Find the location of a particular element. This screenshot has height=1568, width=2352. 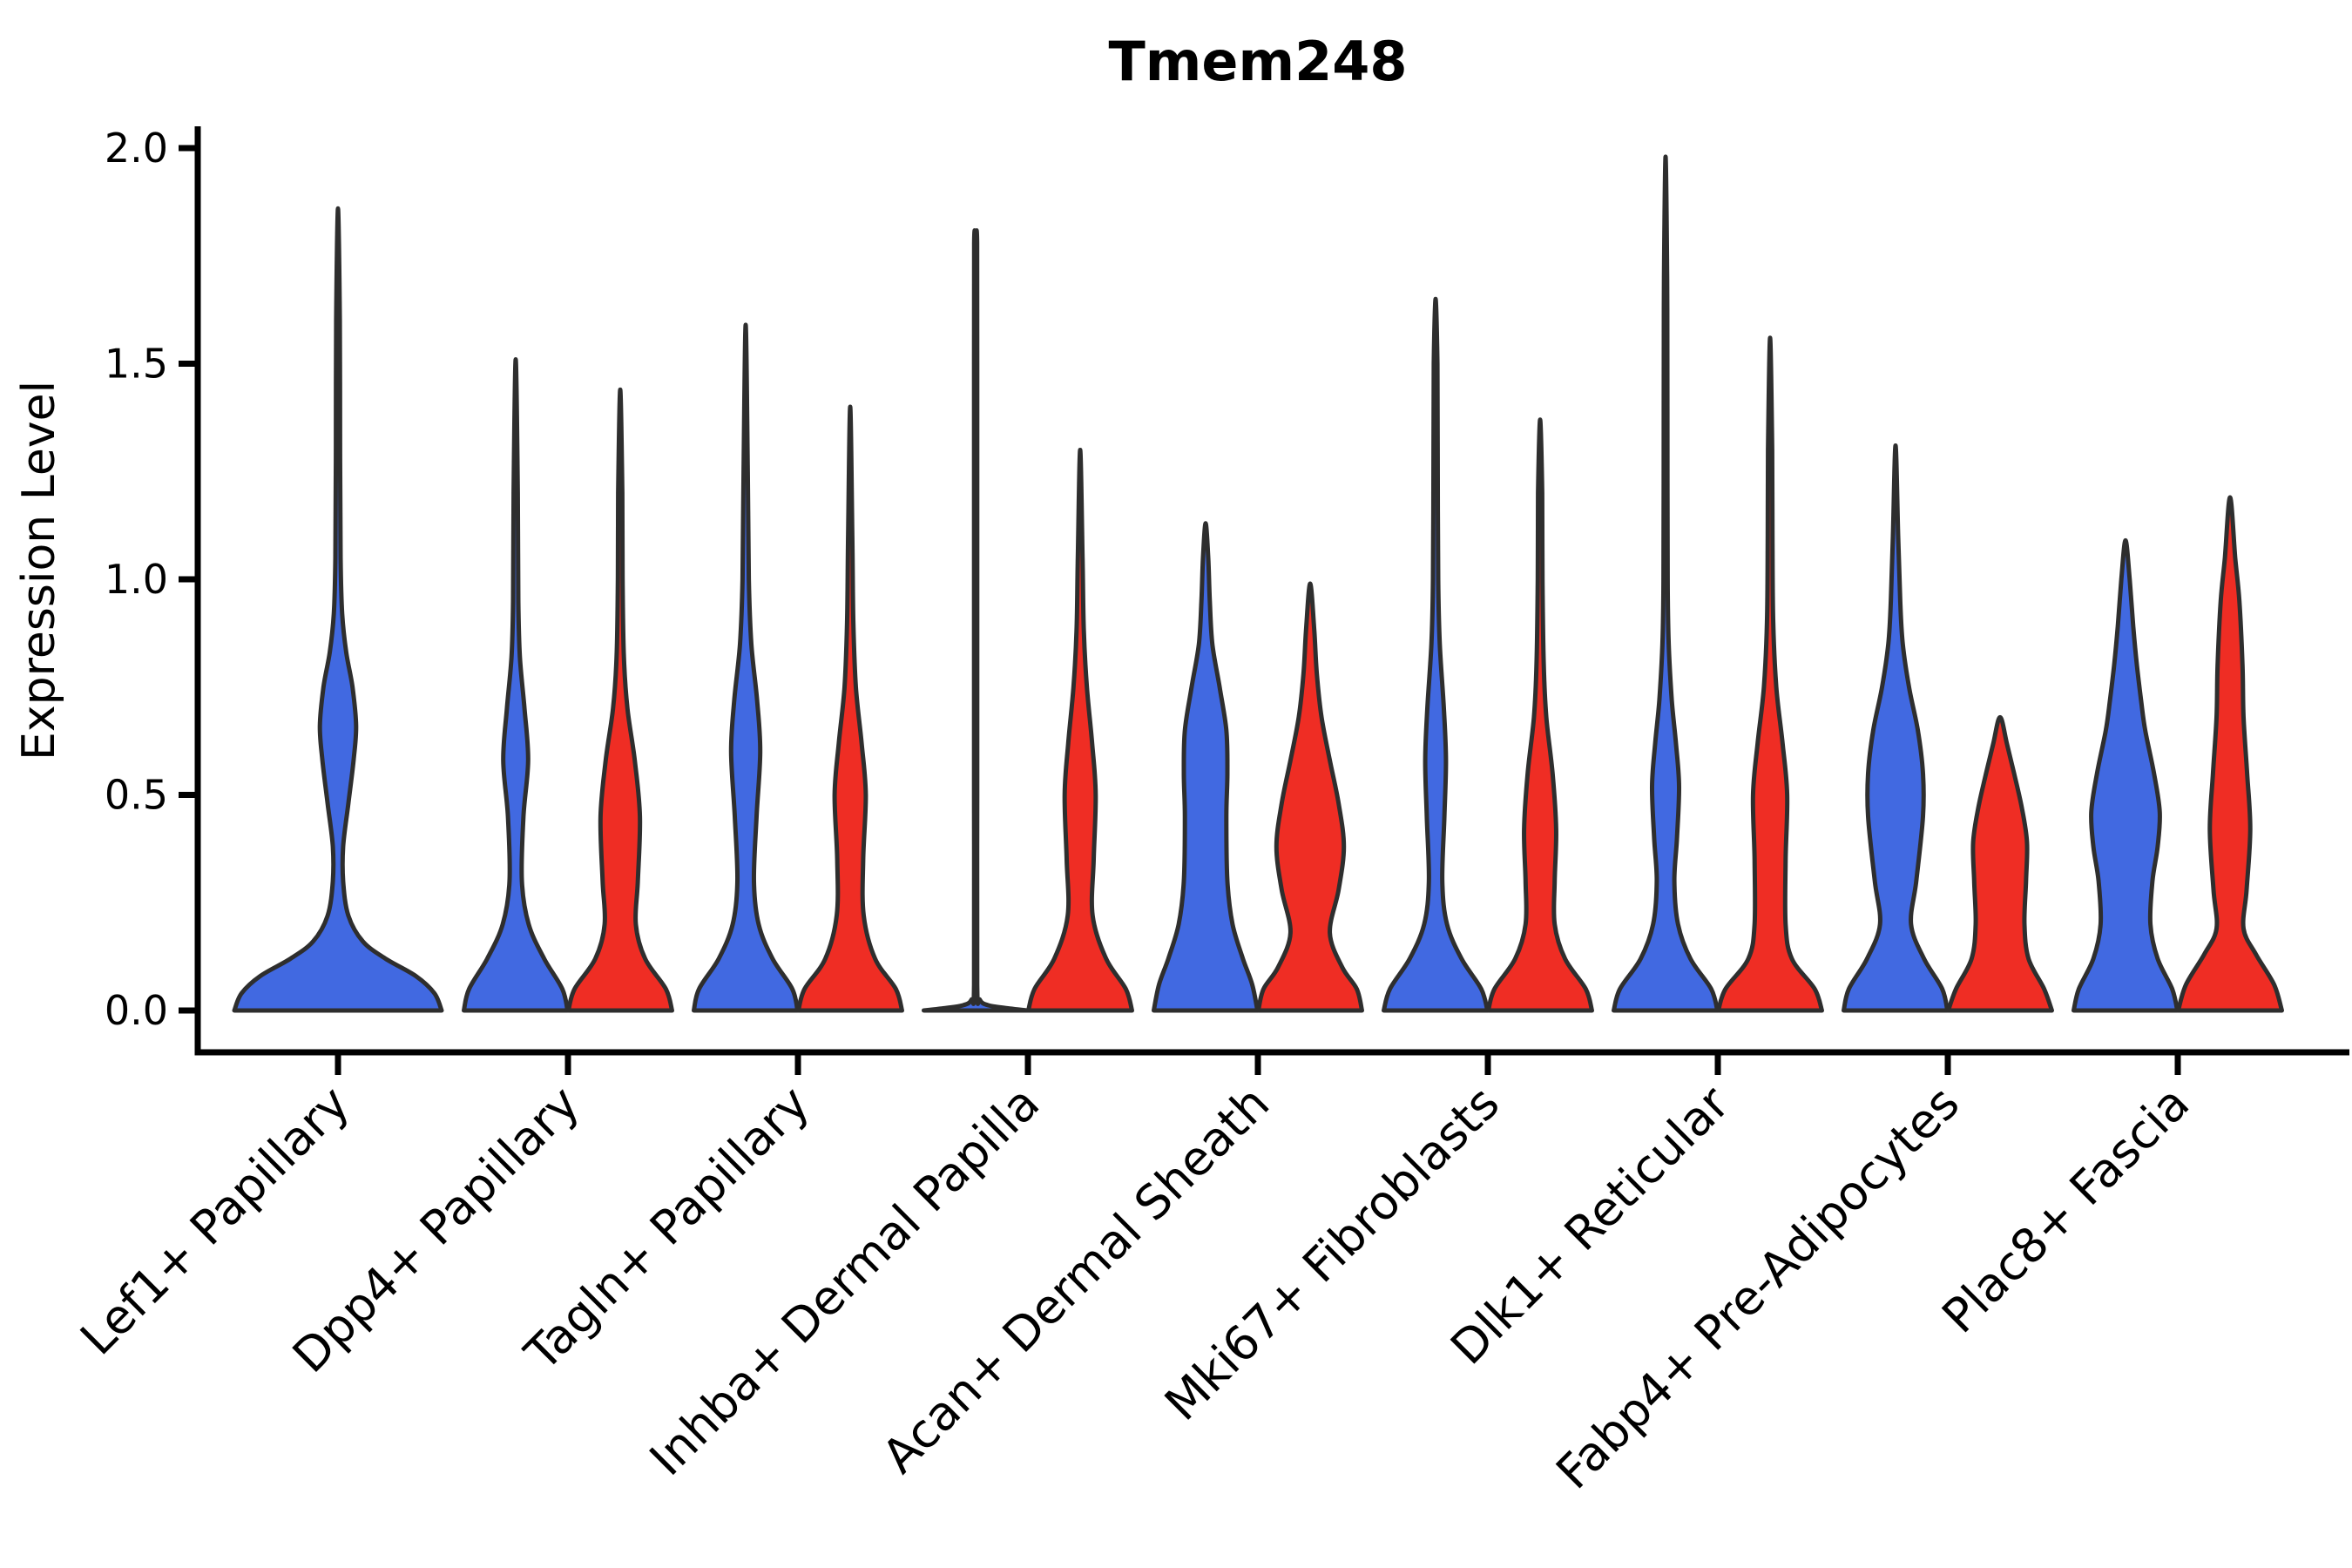

violin-acan-dermal-sheath-red is located at coordinates (1310, 797).